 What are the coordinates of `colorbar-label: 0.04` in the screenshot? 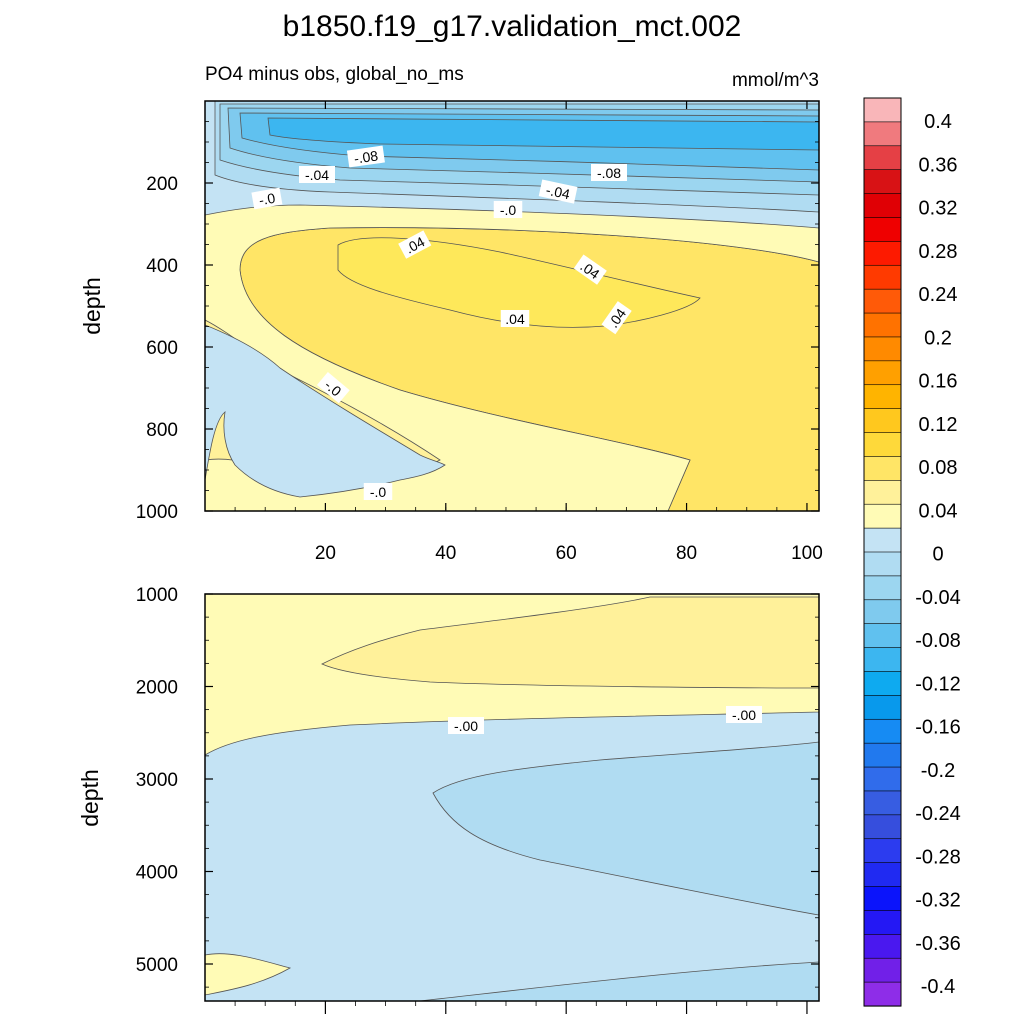 It's located at (938, 511).